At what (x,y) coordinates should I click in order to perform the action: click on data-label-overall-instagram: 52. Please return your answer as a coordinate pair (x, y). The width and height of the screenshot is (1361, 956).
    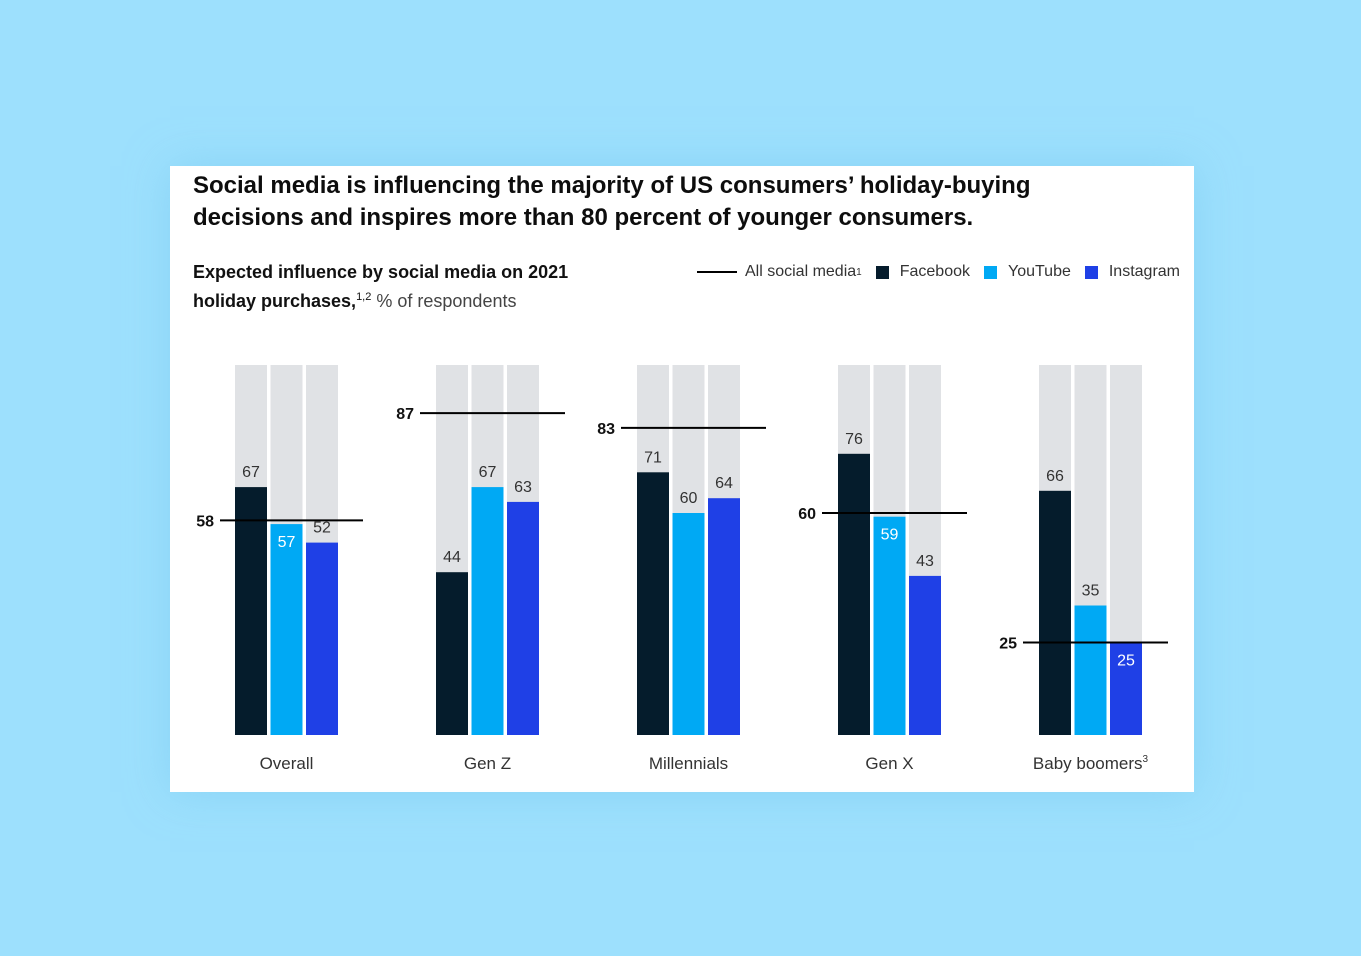
    Looking at the image, I should click on (322, 528).